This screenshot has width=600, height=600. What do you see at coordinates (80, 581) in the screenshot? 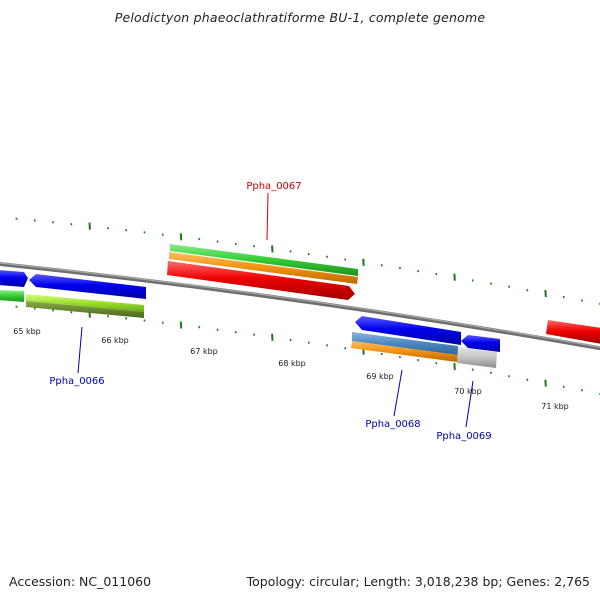
I see `accession-text: Accession: NC_011060` at bounding box center [80, 581].